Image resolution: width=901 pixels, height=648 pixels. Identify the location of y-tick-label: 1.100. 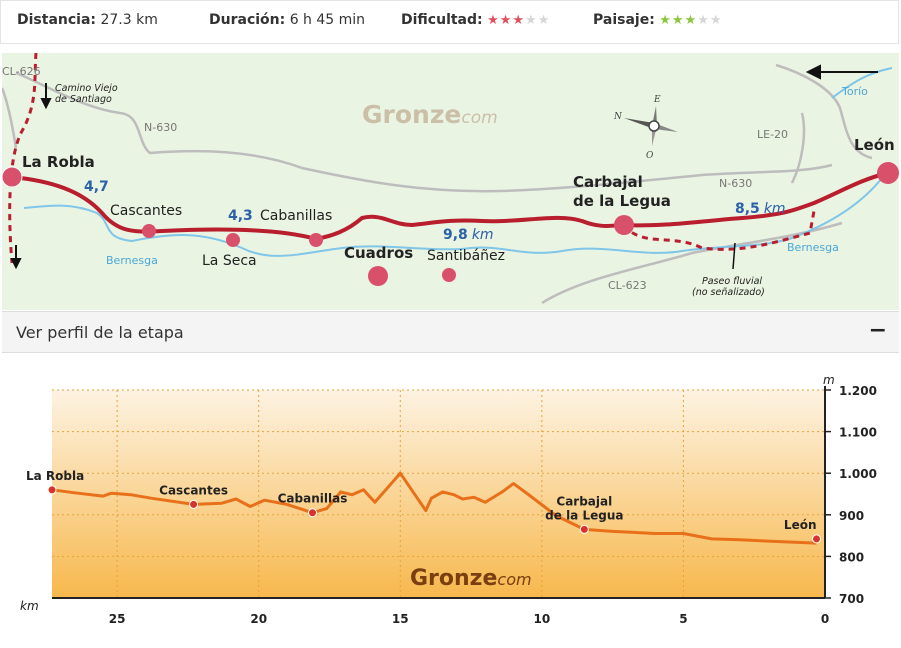
(858, 433).